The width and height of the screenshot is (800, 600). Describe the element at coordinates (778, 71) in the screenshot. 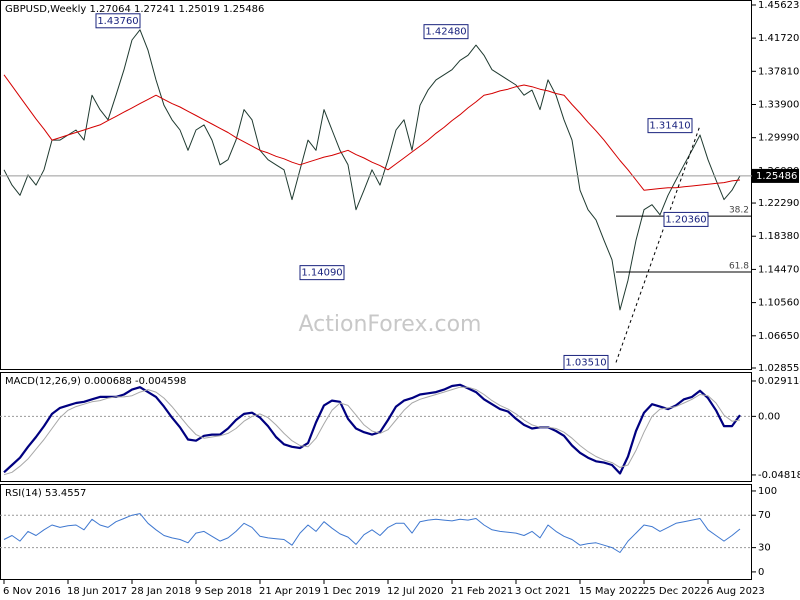

I see `y-tick-label: 1.37810` at that location.